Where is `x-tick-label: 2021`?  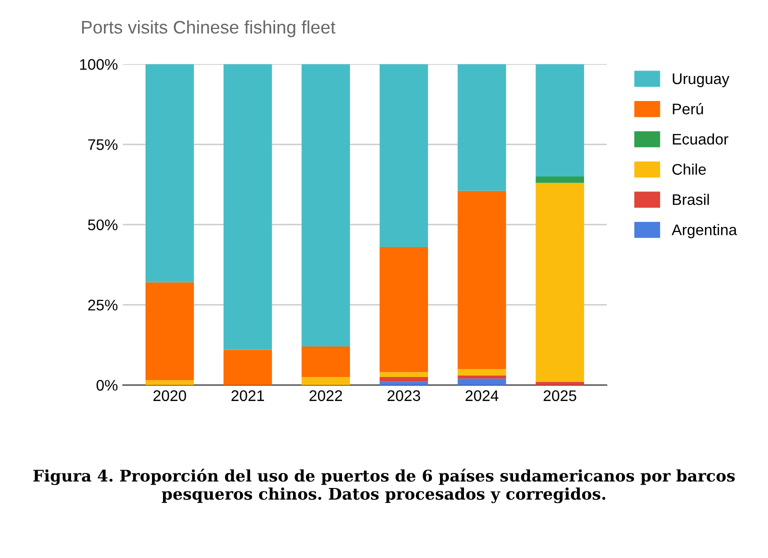
x-tick-label: 2021 is located at coordinates (248, 396).